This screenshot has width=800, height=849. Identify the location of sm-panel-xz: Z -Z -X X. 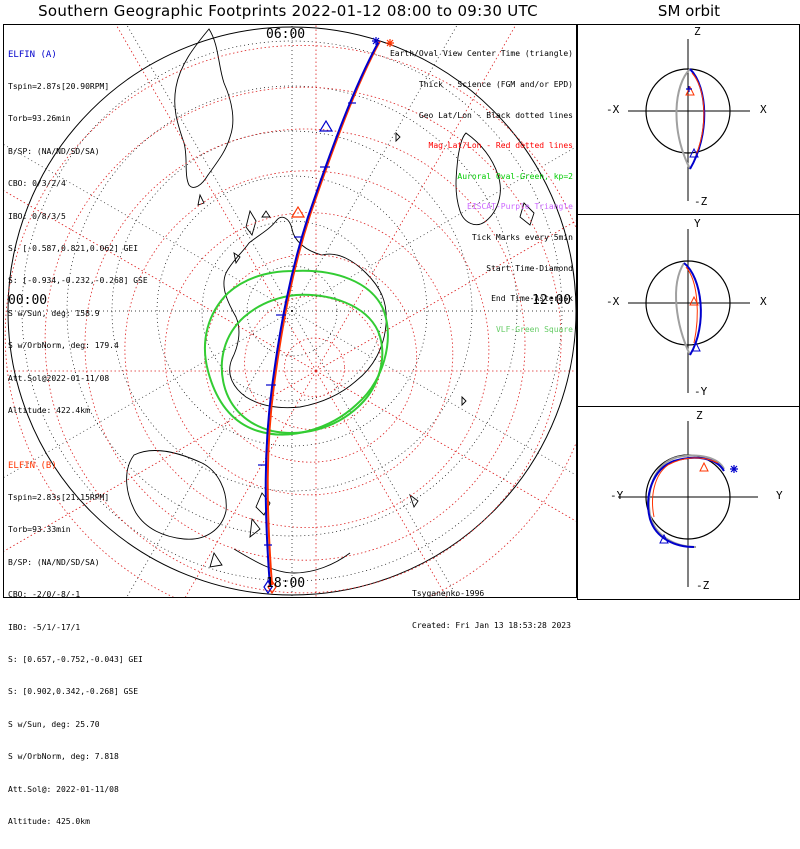
(688, 119).